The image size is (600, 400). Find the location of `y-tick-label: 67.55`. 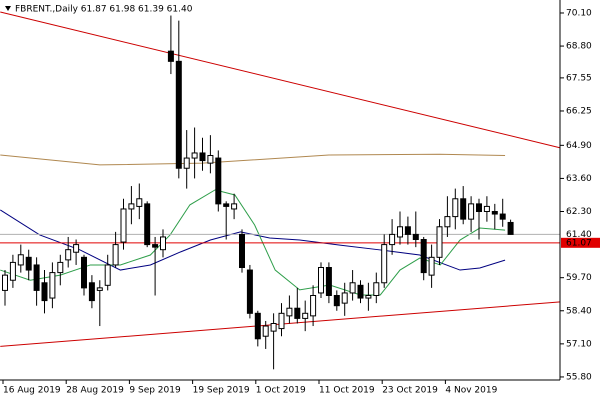

y-tick-label: 67.55 is located at coordinates (579, 78).